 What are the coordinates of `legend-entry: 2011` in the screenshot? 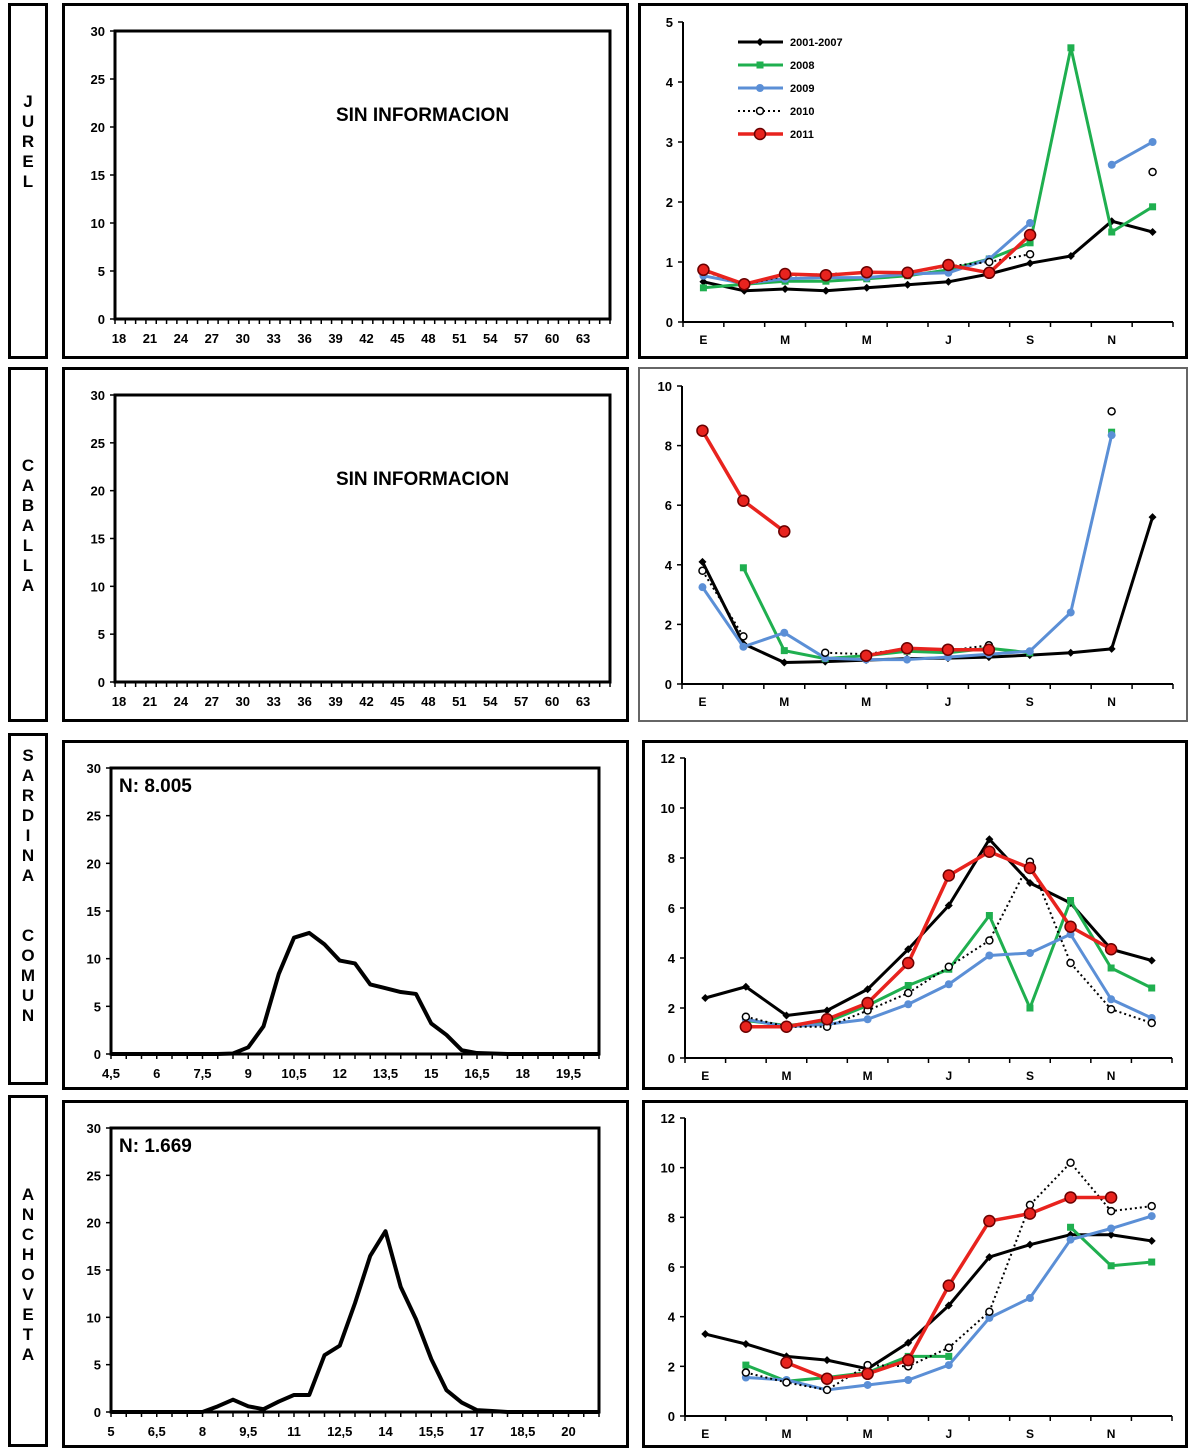 It's located at (776, 134).